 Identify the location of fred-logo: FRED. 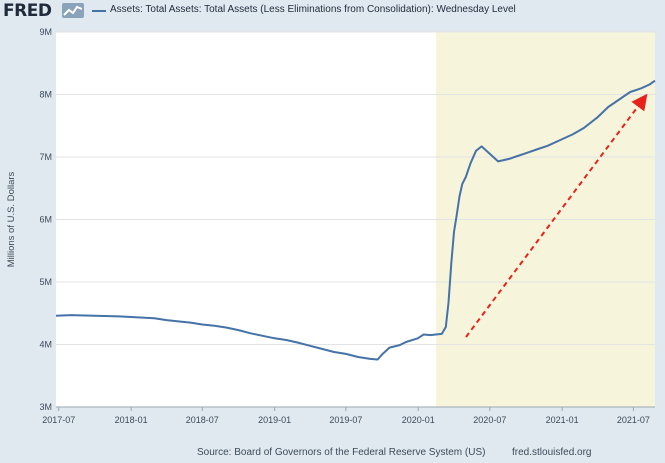
(27, 11).